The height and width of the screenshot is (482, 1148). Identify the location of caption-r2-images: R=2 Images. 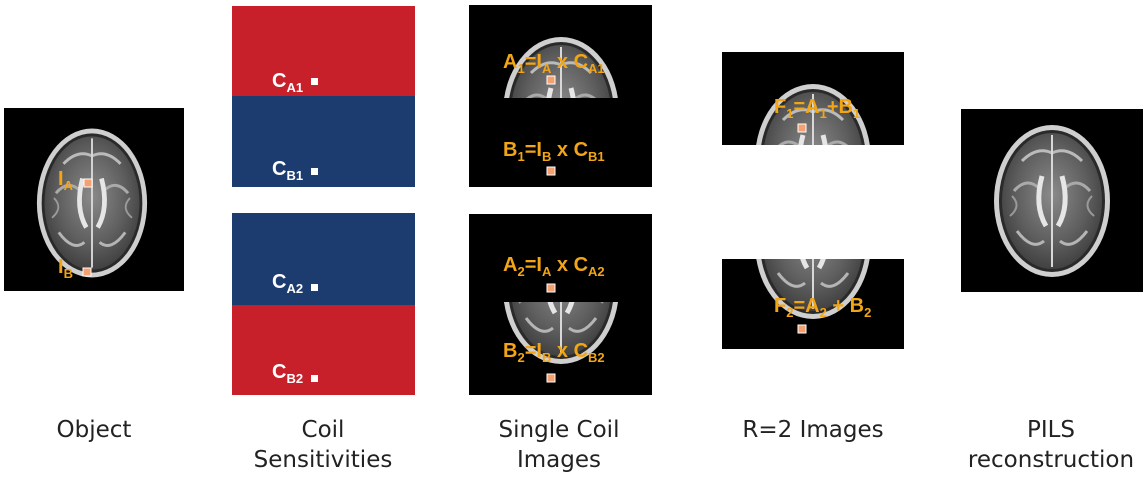
(813, 430).